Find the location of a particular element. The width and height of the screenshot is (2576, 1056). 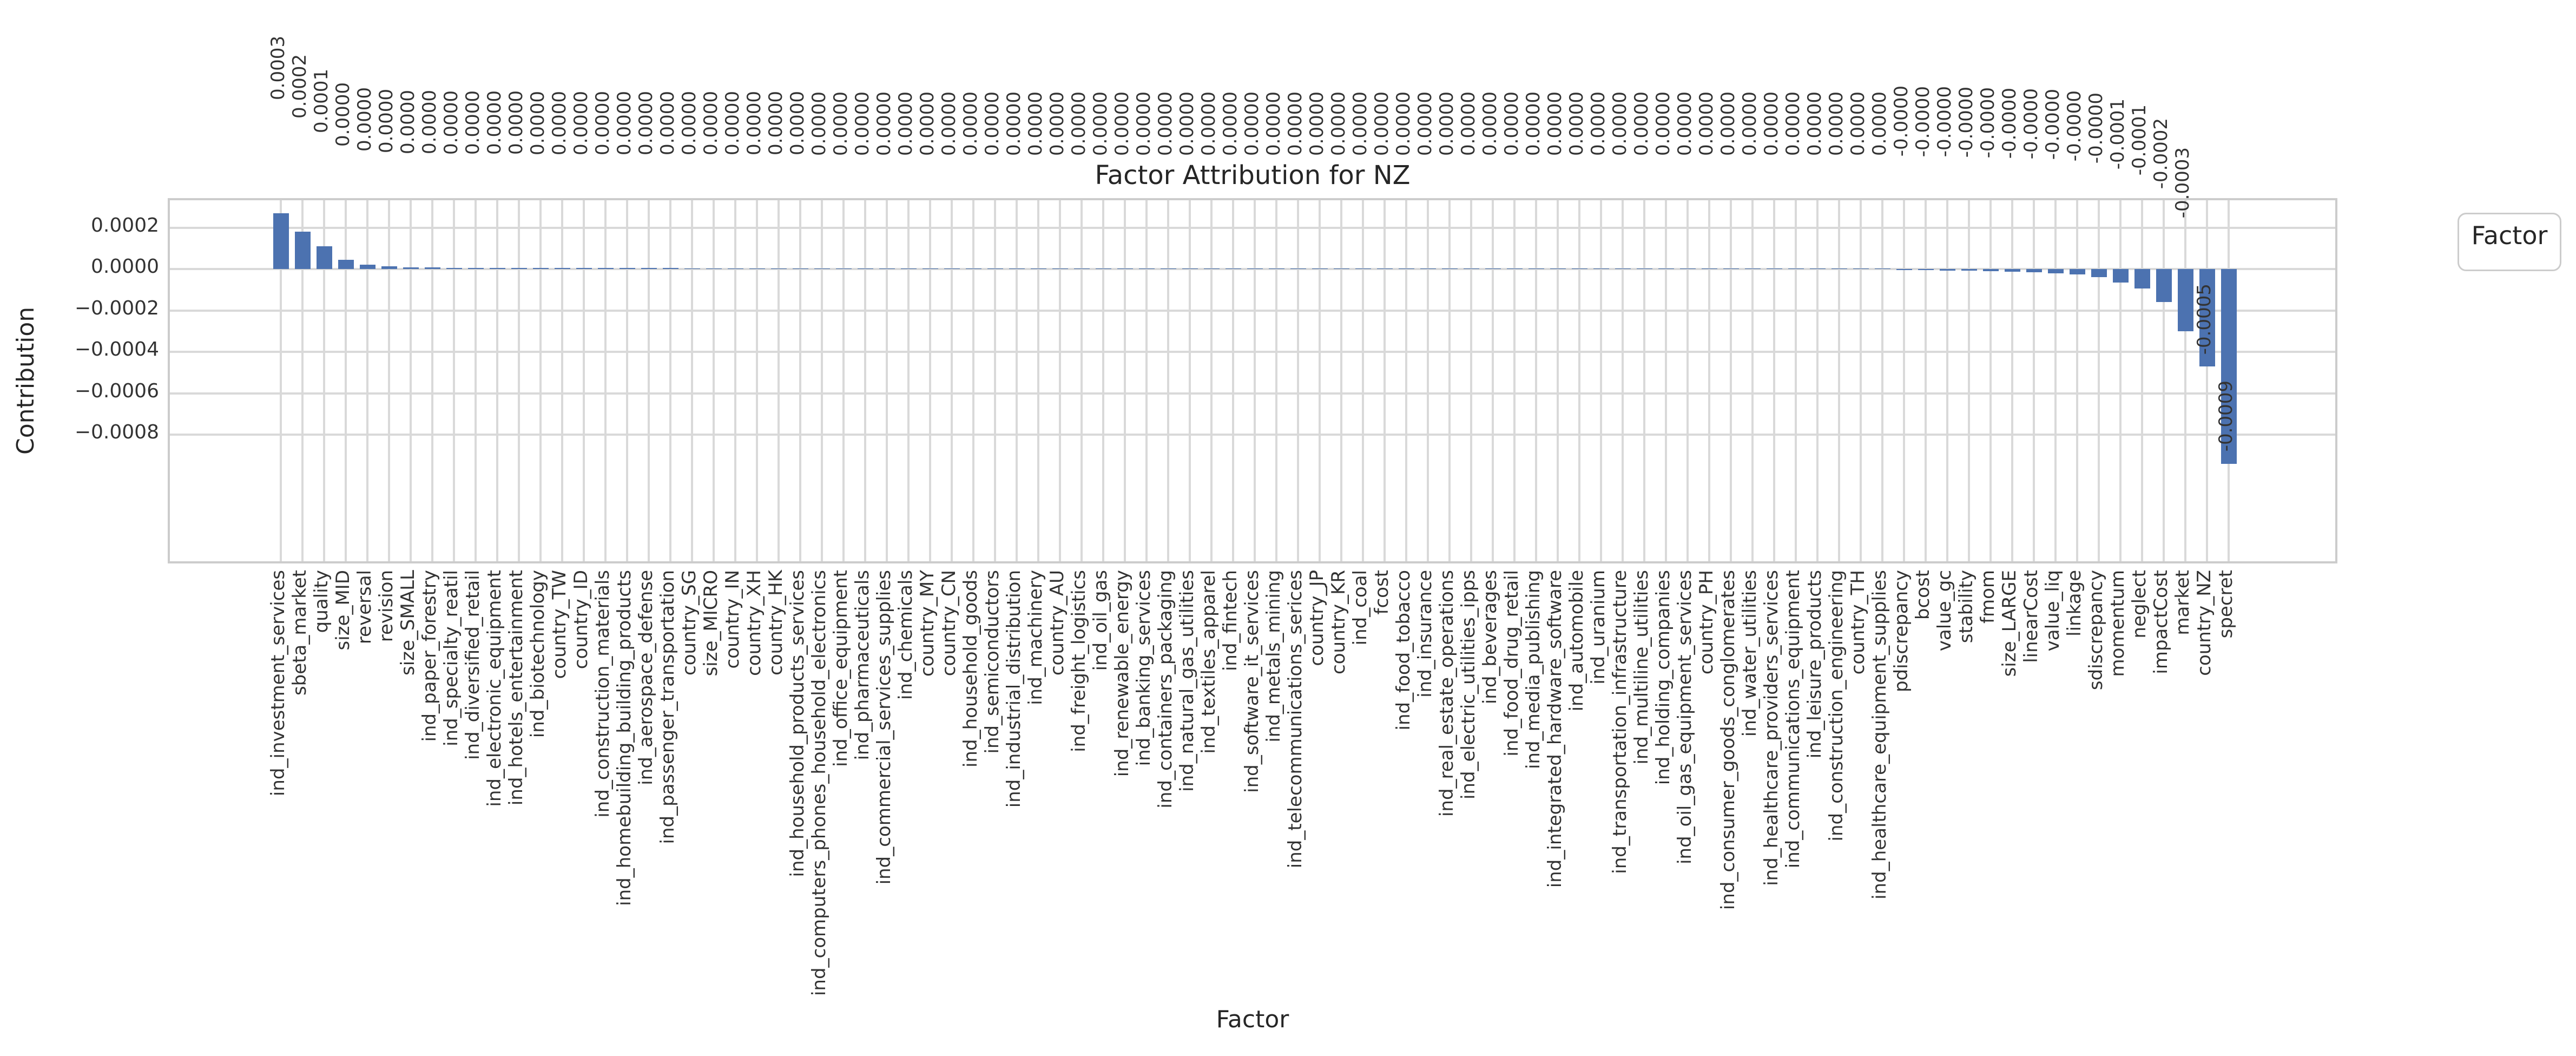

bar-ind_chemicals is located at coordinates (908, 269).